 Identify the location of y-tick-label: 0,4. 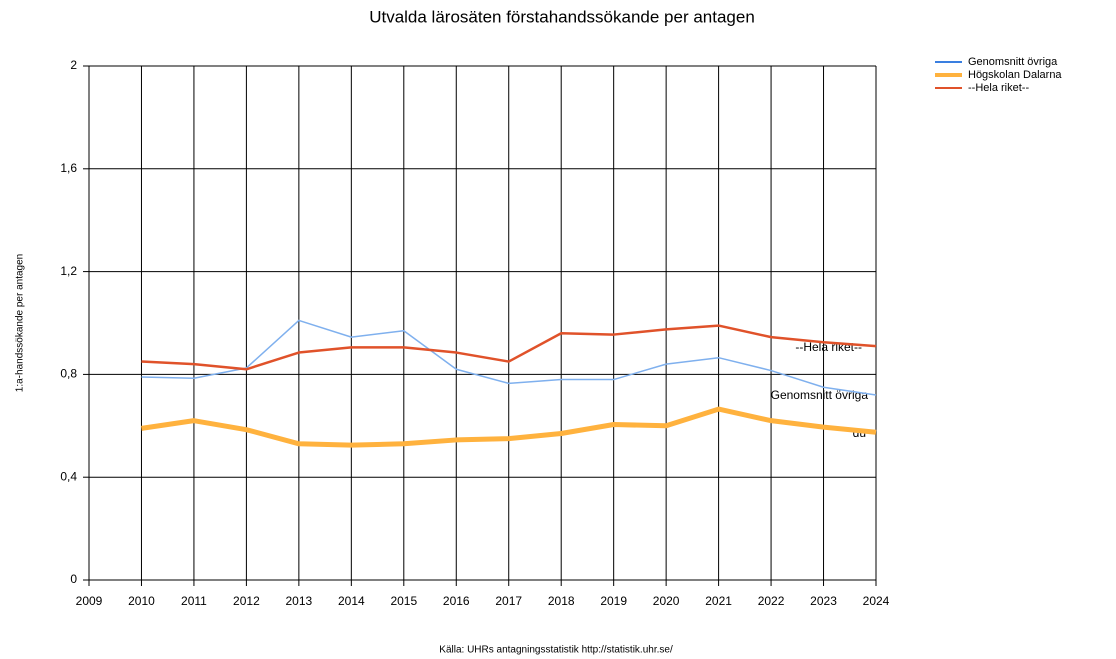
(68, 476).